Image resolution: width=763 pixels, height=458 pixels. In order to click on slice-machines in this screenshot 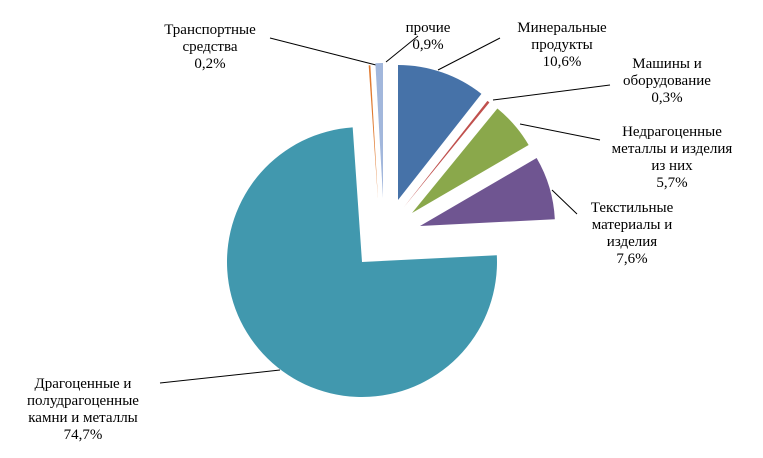, I will do `click(447, 153)`.